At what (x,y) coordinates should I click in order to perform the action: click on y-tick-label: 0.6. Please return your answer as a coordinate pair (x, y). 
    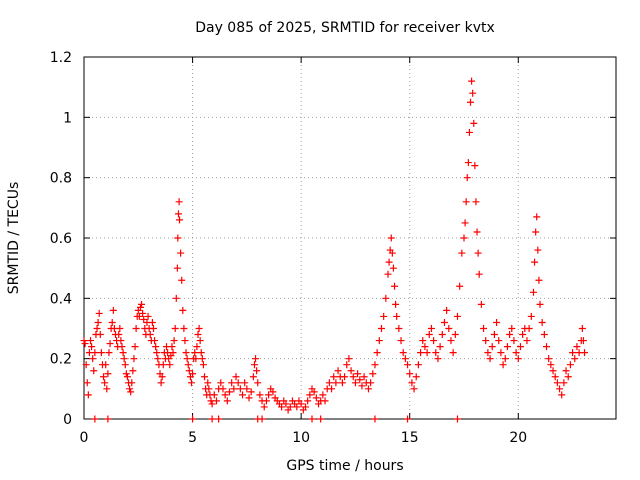
    Looking at the image, I should click on (61, 239).